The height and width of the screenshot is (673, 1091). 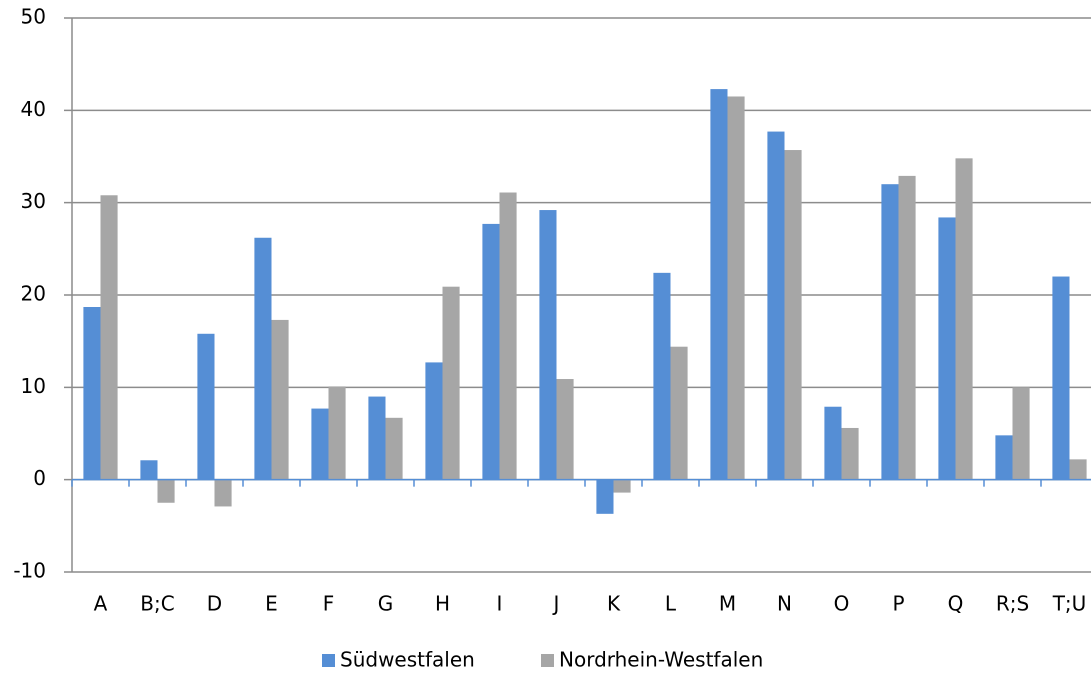 I want to click on x-tick-label: L, so click(x=671, y=604).